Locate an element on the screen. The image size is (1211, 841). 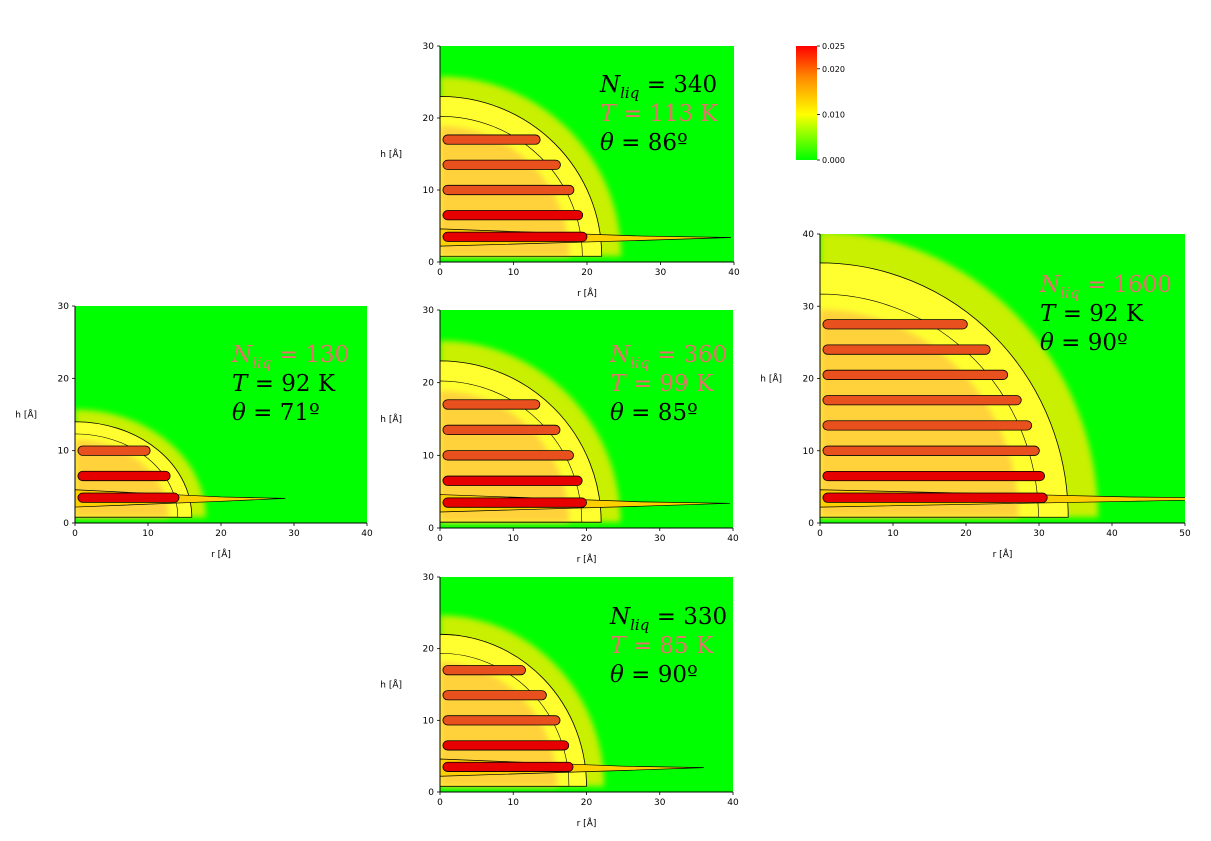
annotation-line: Nliq = 360 is located at coordinates (668, 357).